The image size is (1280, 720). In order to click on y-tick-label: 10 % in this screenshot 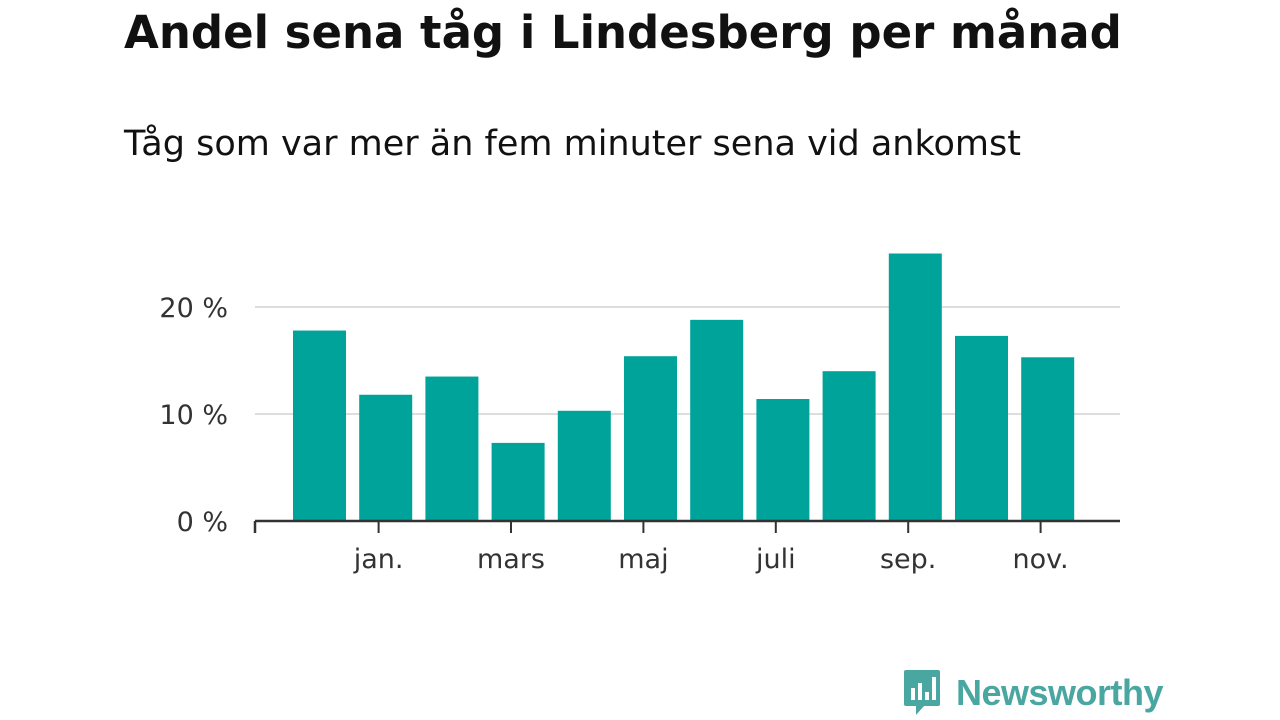, I will do `click(193, 415)`.